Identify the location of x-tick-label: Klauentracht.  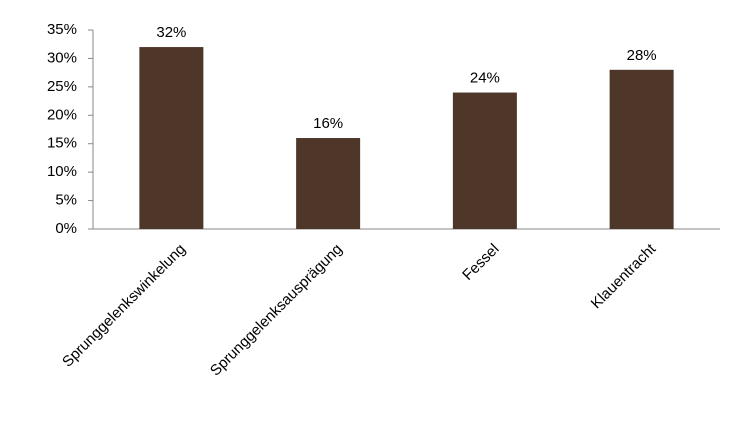
(624, 276).